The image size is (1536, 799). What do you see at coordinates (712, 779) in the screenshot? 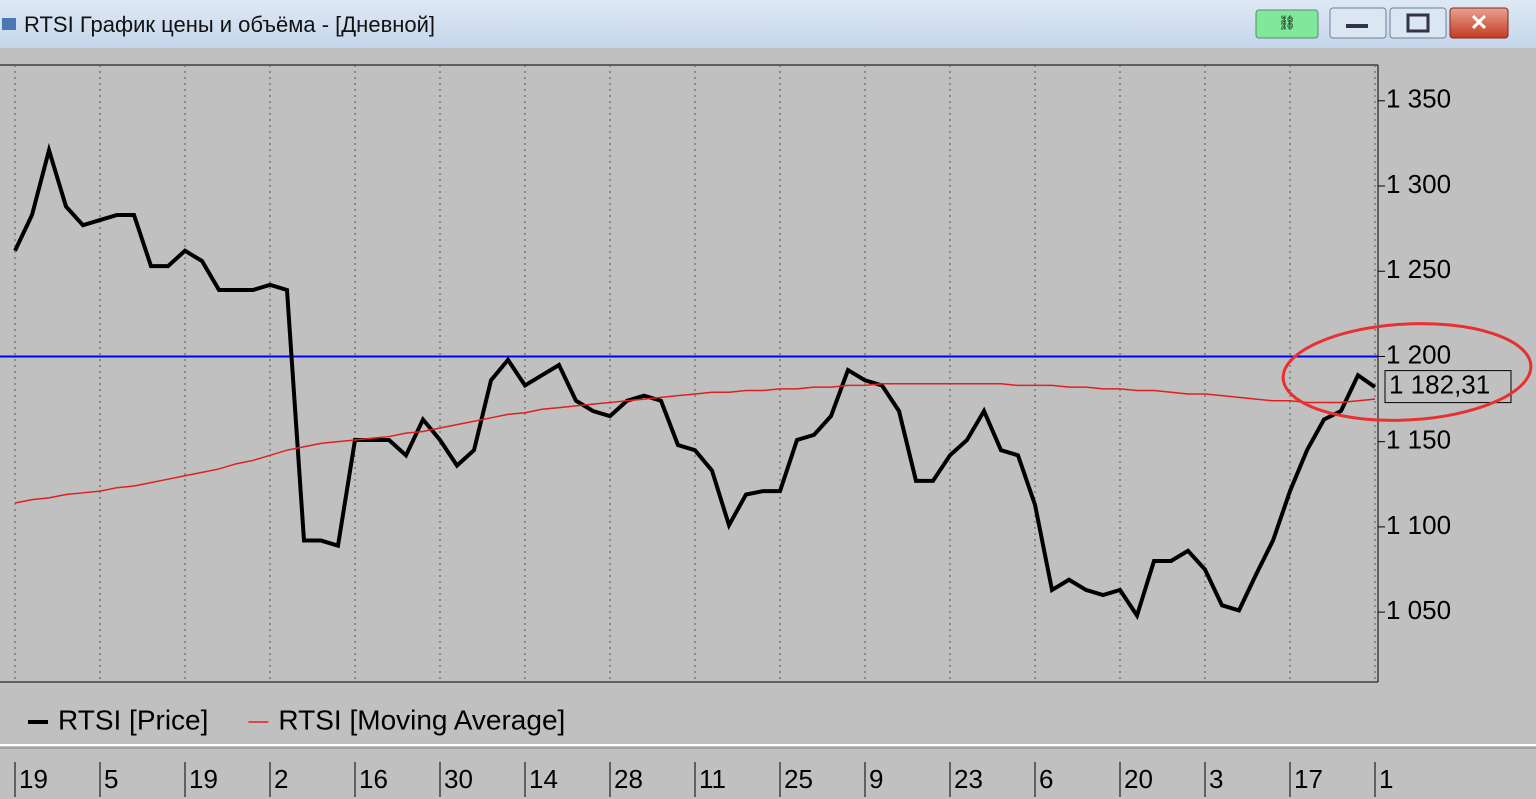
I see `x-tick-label: 11` at bounding box center [712, 779].